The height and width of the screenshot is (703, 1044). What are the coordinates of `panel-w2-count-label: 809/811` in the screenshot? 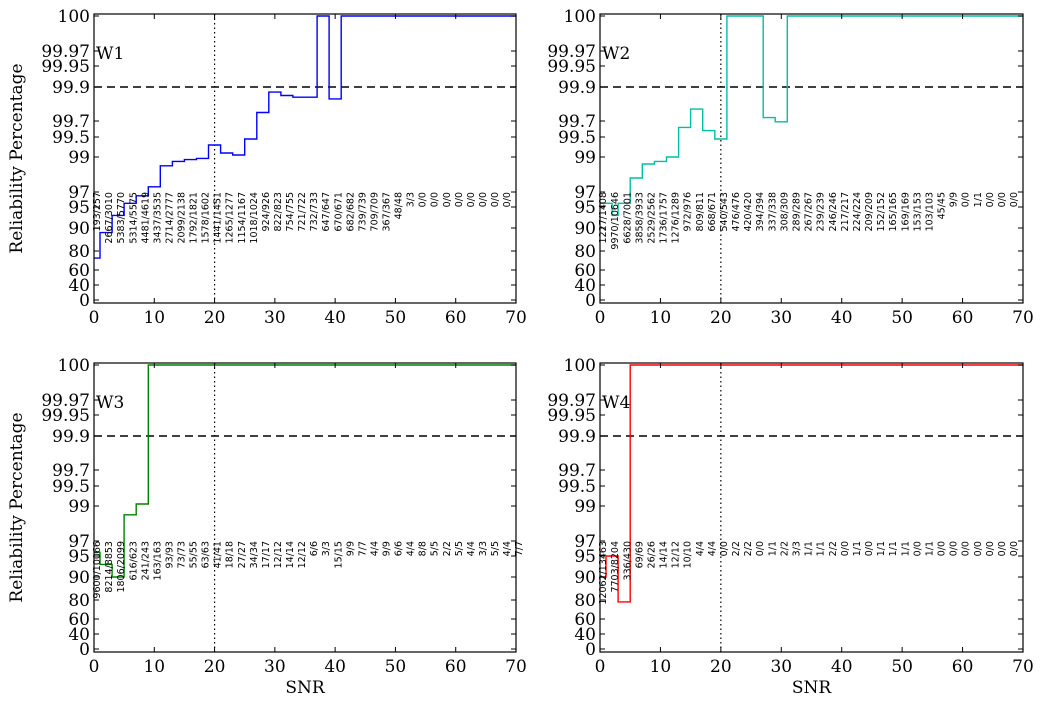 It's located at (700, 211).